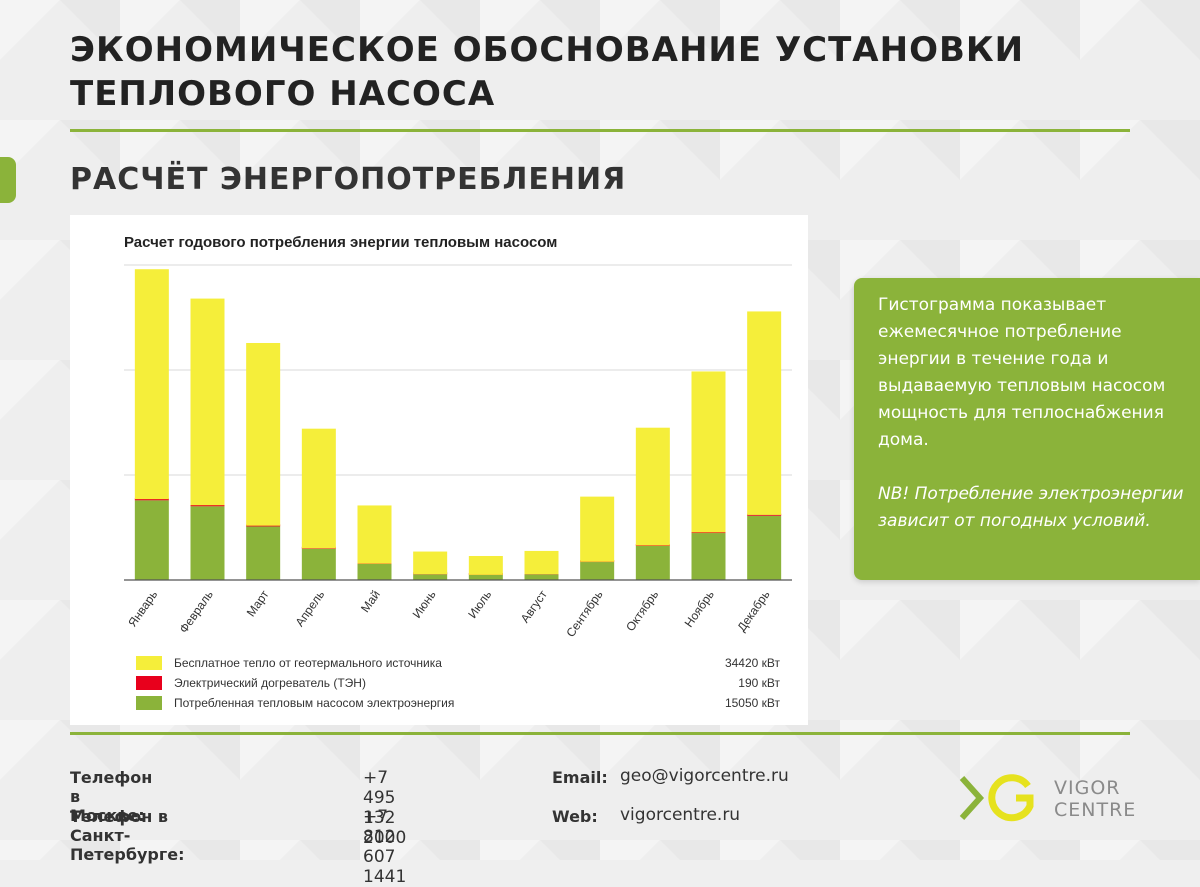  What do you see at coordinates (424, 604) in the screenshot?
I see `x-tick-label: Июнь` at bounding box center [424, 604].